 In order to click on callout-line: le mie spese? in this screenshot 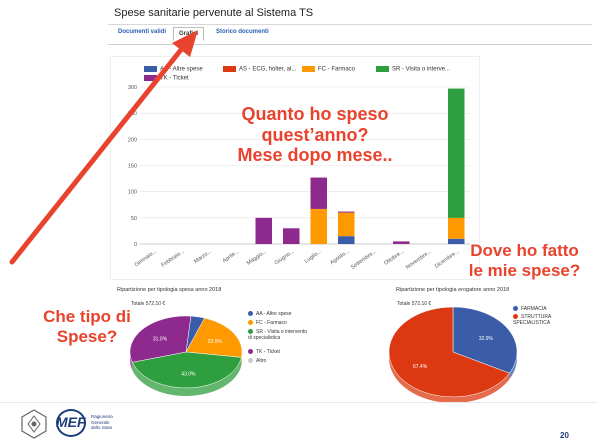, I will do `click(524, 270)`.